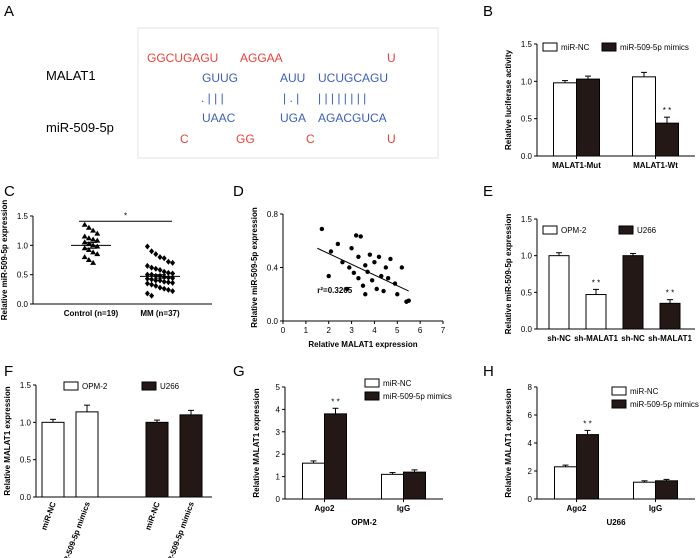  Describe the element at coordinates (256, 442) in the screenshot. I see `y-axis-label: Relative MALAT1 expression` at that location.